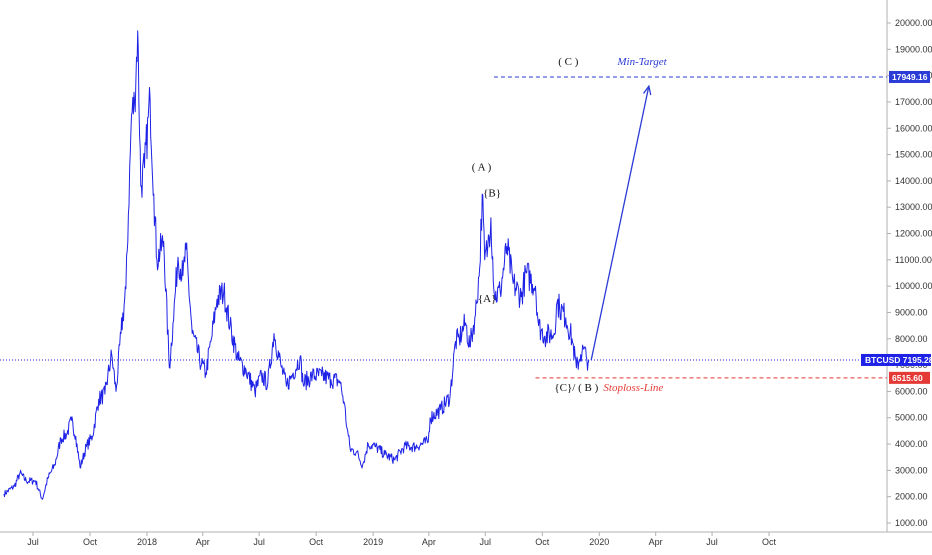 The image size is (932, 555). What do you see at coordinates (913, 102) in the screenshot?
I see `y-tick-label: 17000.00` at bounding box center [913, 102].